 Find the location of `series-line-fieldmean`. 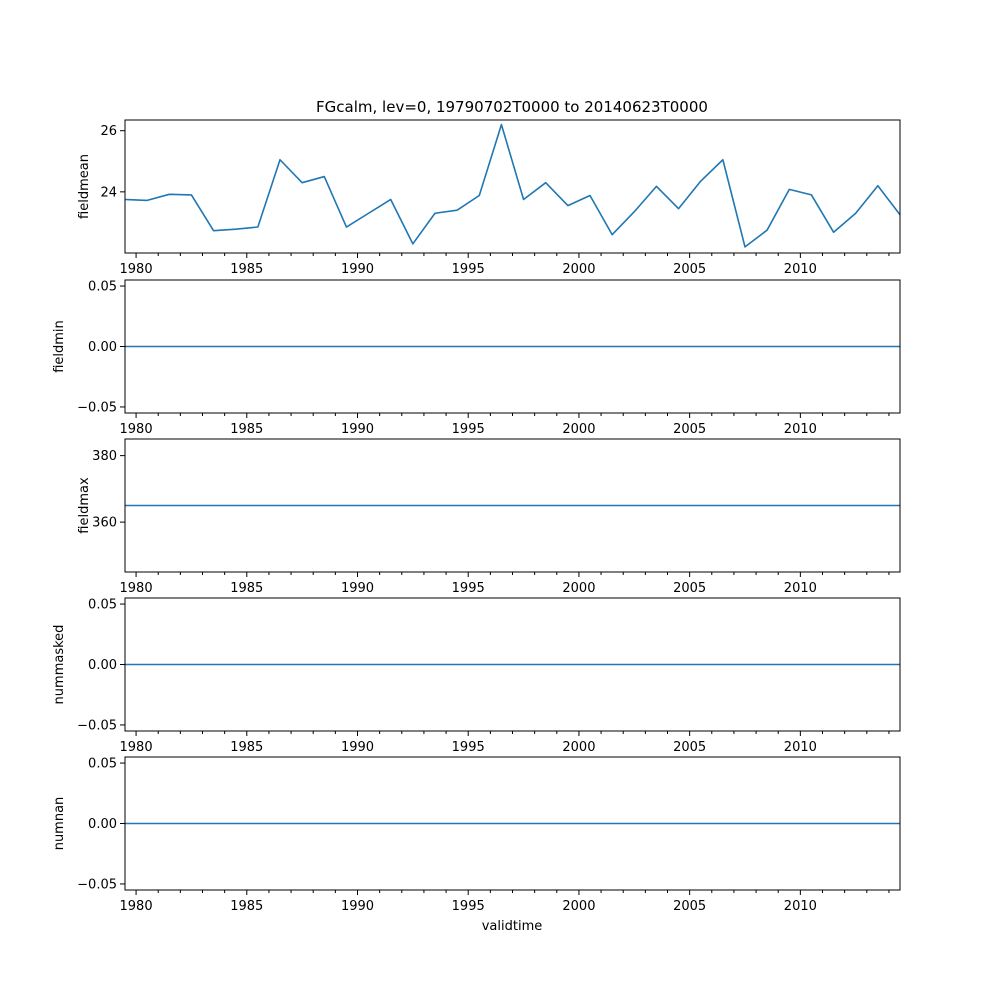

series-line-fieldmean is located at coordinates (512, 185).